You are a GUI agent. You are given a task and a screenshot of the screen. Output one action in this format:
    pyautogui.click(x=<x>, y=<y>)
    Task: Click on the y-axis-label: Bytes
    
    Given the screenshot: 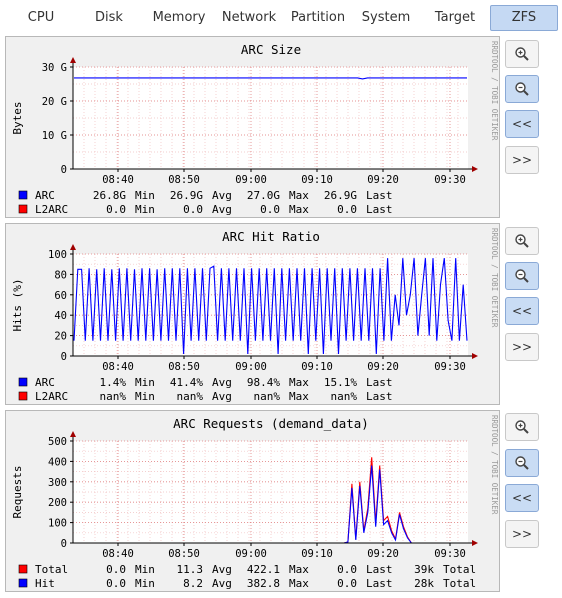 What is the action you would take?
    pyautogui.click(x=17, y=117)
    